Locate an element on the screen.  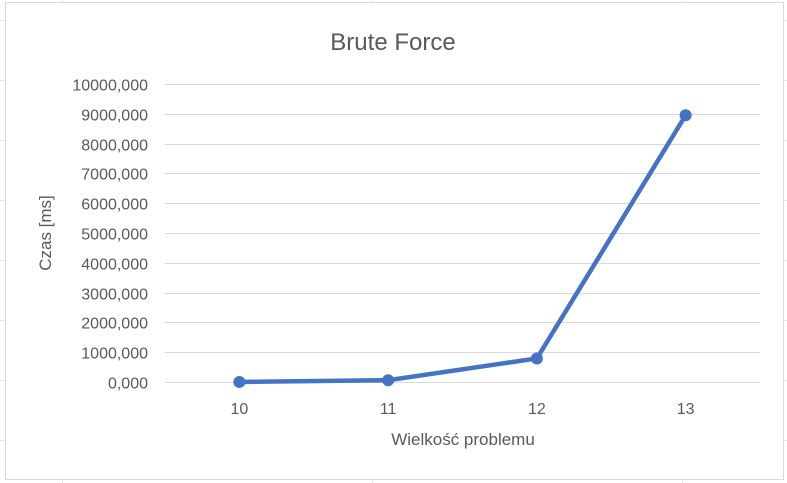
y-tick-label: 10000,000 is located at coordinates (110, 86).